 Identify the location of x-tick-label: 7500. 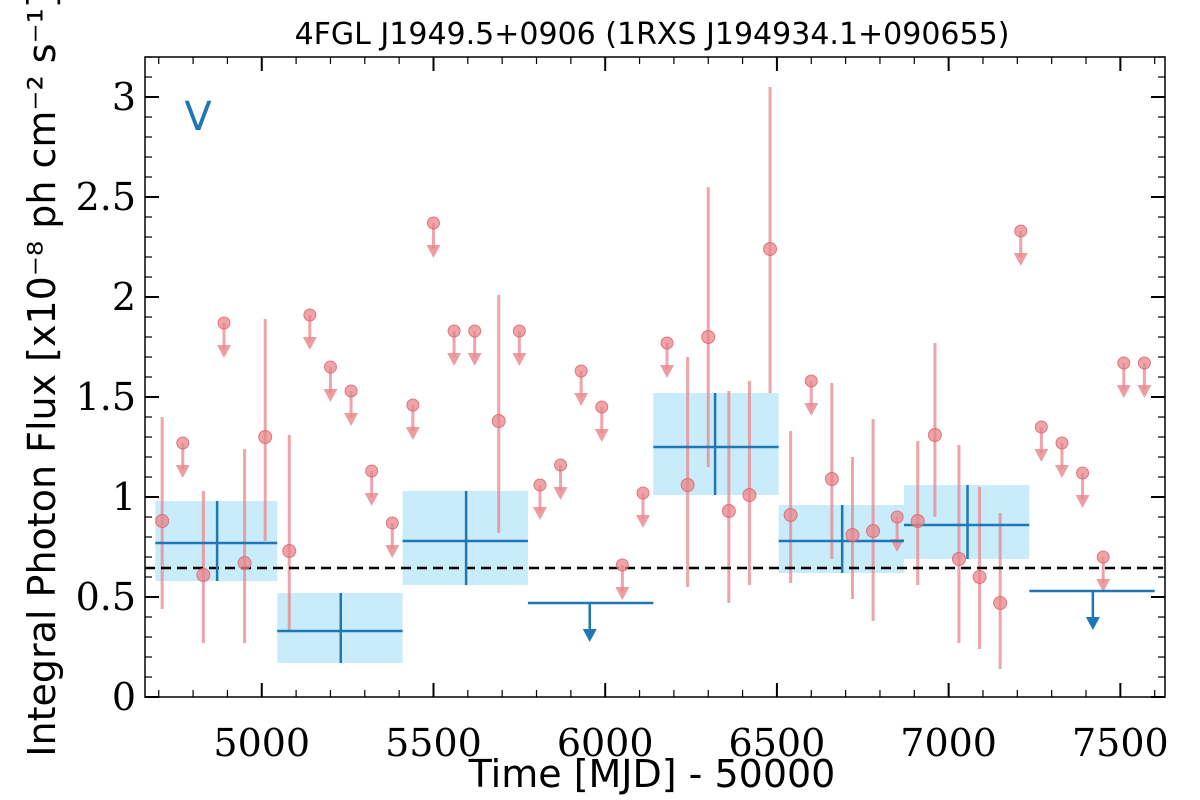
(1120, 743).